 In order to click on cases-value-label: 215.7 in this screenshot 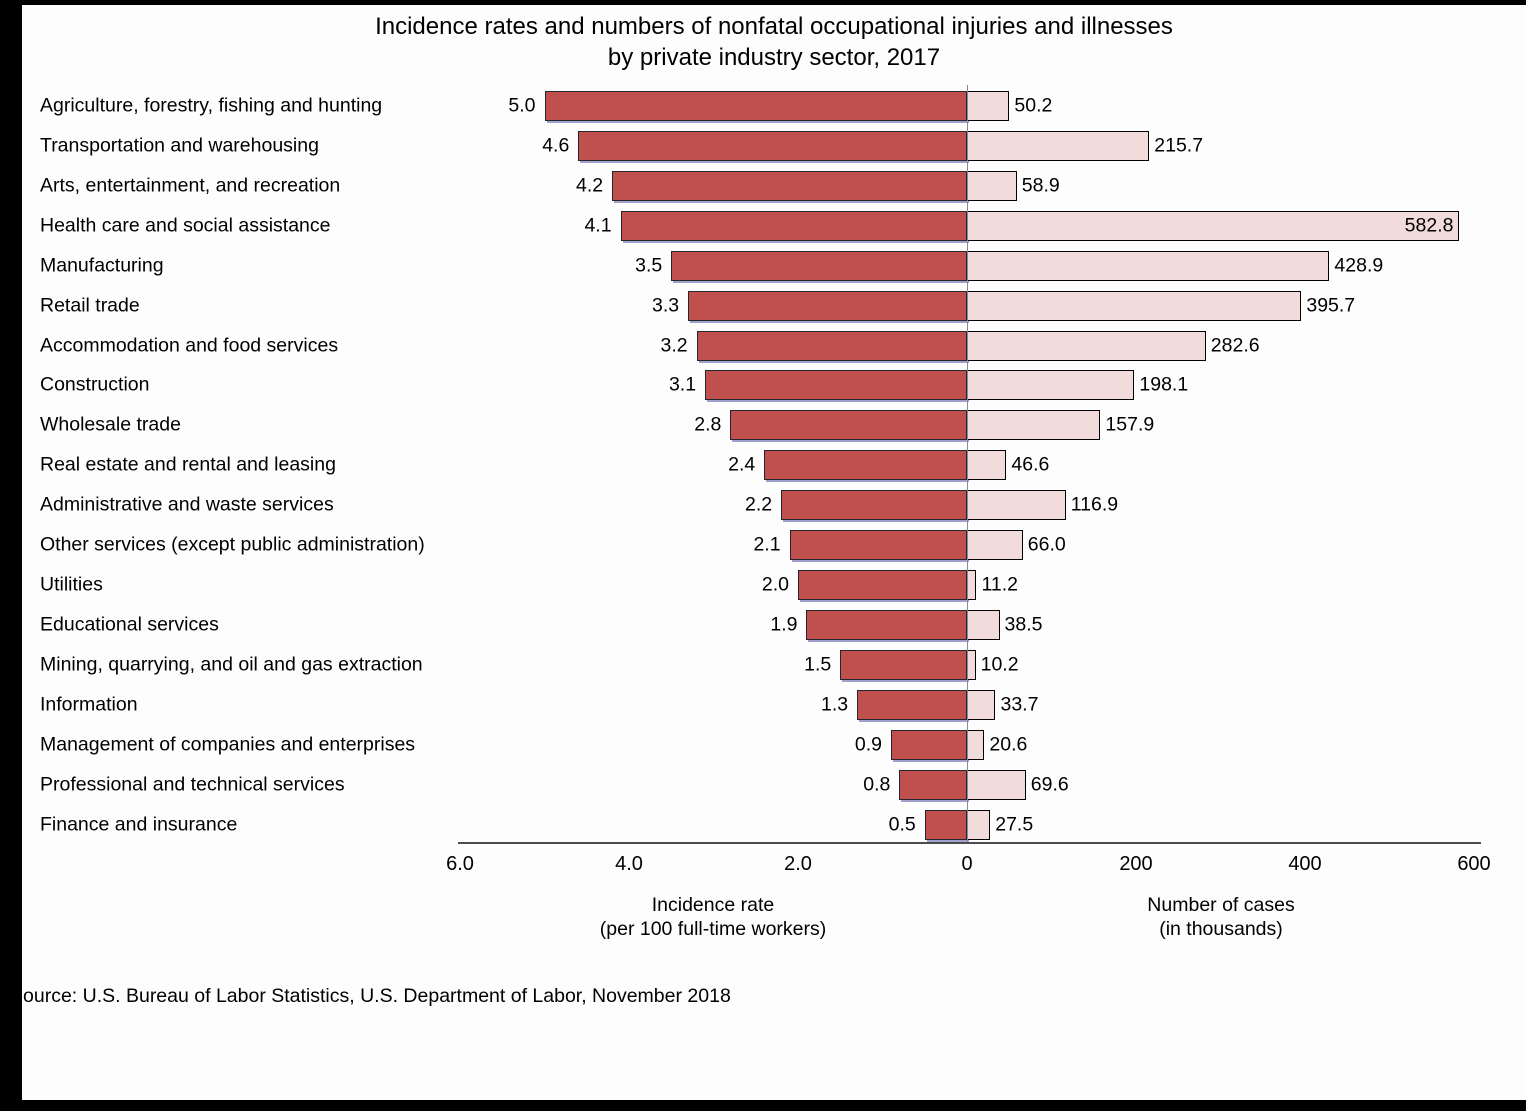, I will do `click(1179, 145)`.